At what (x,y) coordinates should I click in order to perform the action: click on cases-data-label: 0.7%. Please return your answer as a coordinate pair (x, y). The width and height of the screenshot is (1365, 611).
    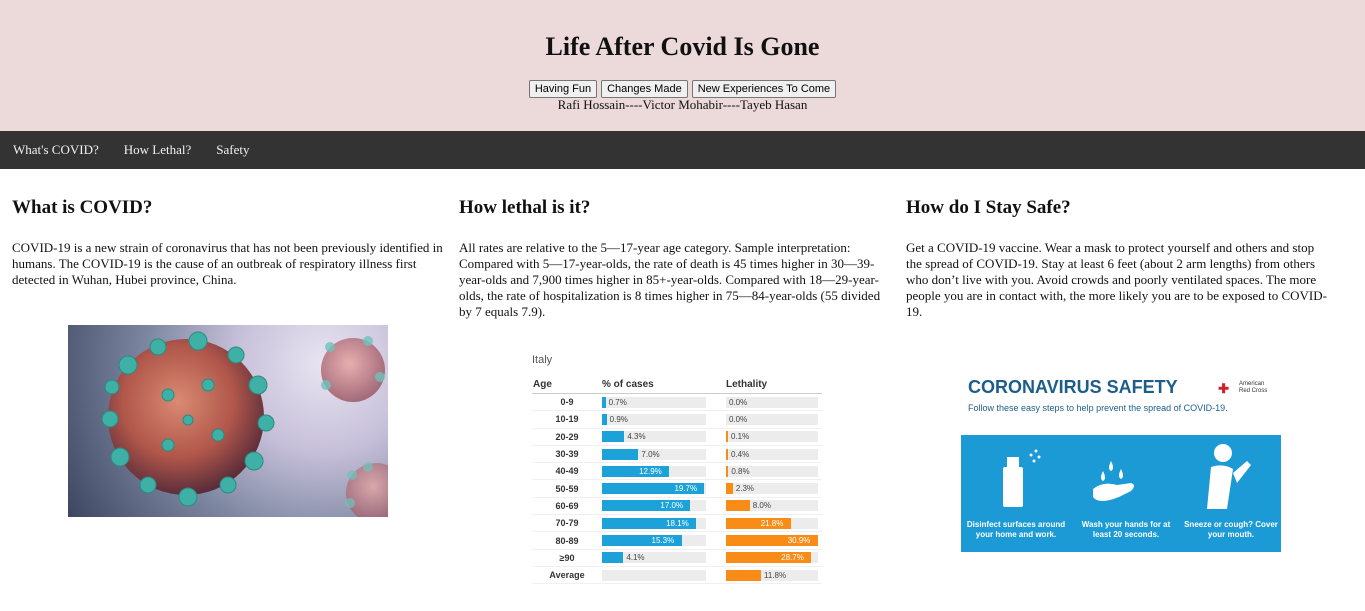
    Looking at the image, I should click on (617, 402).